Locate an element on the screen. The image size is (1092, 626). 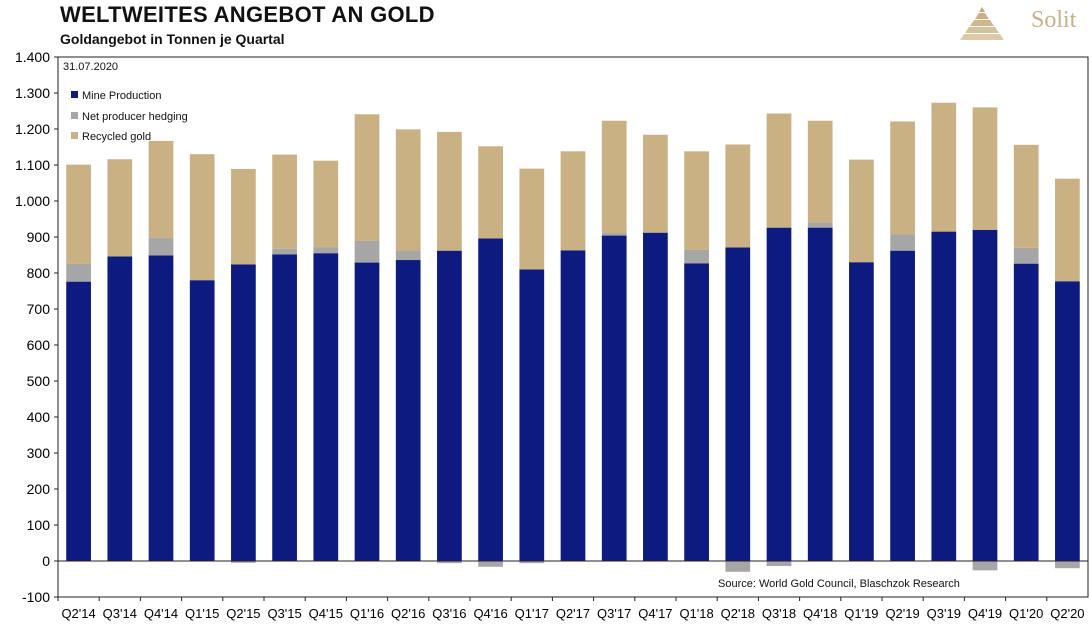
x-tick-label: Q4'19 is located at coordinates (985, 613).